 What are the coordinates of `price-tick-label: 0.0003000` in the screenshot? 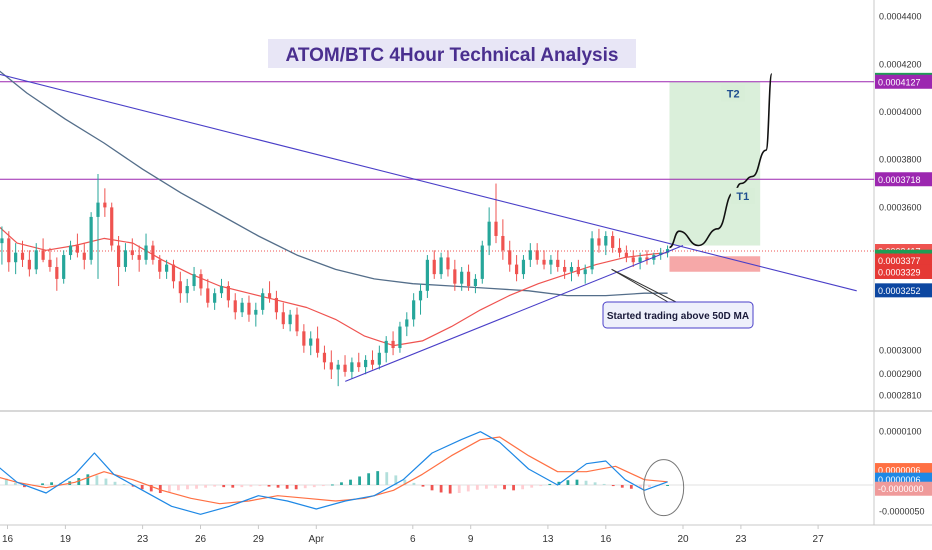 It's located at (900, 350).